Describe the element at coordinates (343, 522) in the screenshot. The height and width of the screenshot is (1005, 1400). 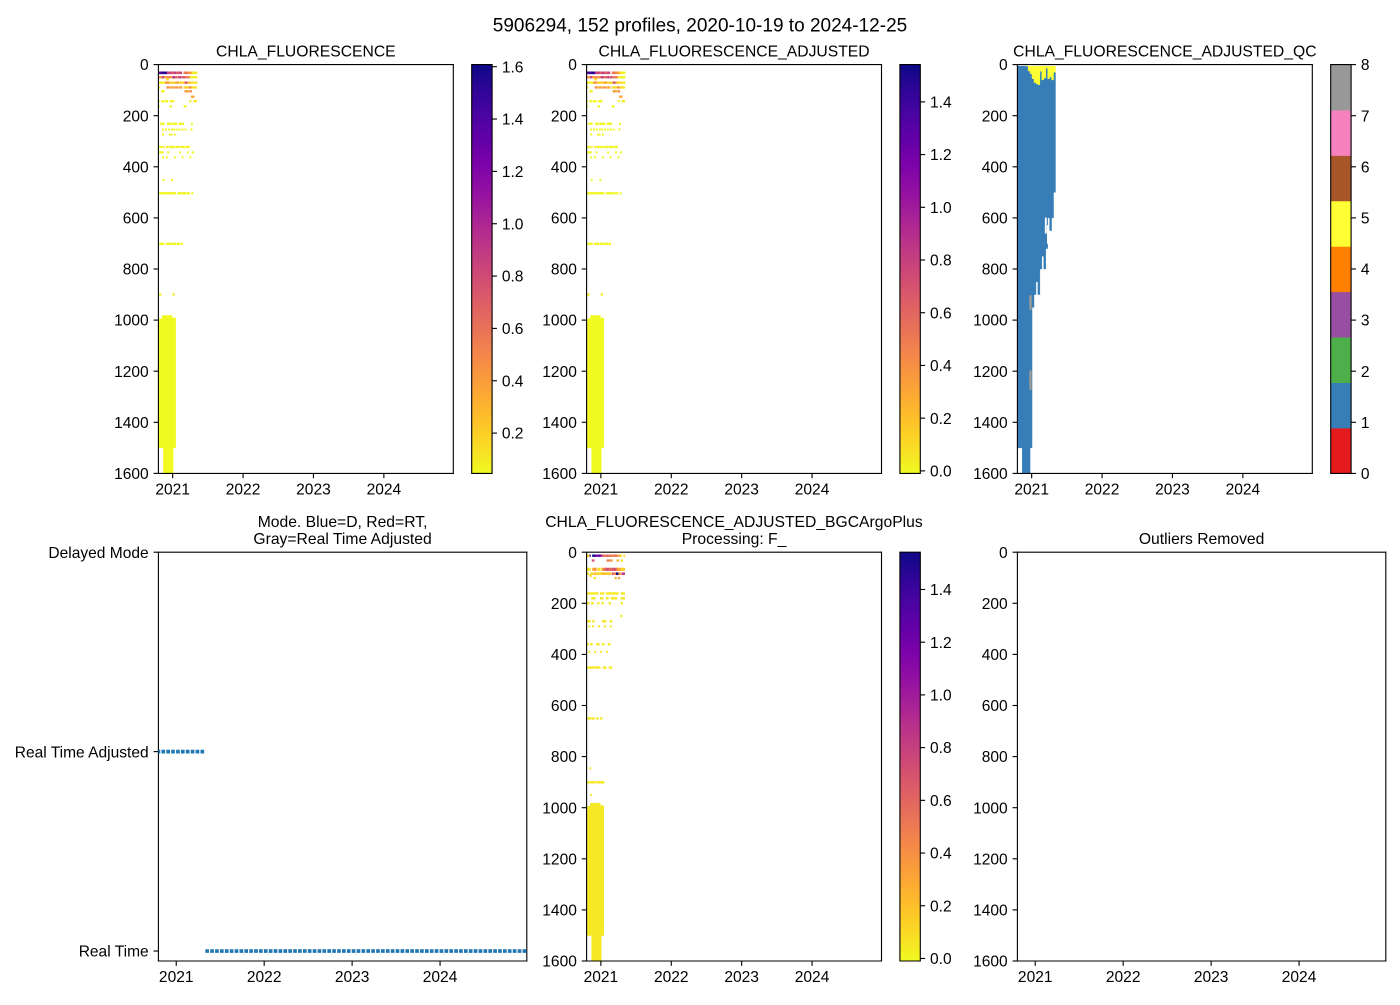
I see `svg-text: Mode. Blue=D, Red=RT,` at that location.